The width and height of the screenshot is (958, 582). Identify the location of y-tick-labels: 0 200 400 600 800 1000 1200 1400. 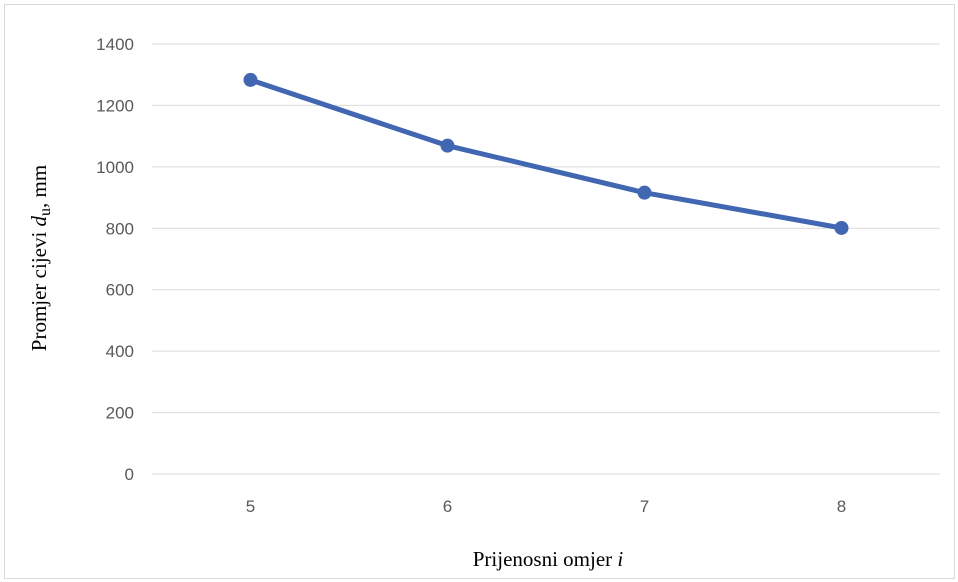
(115, 259).